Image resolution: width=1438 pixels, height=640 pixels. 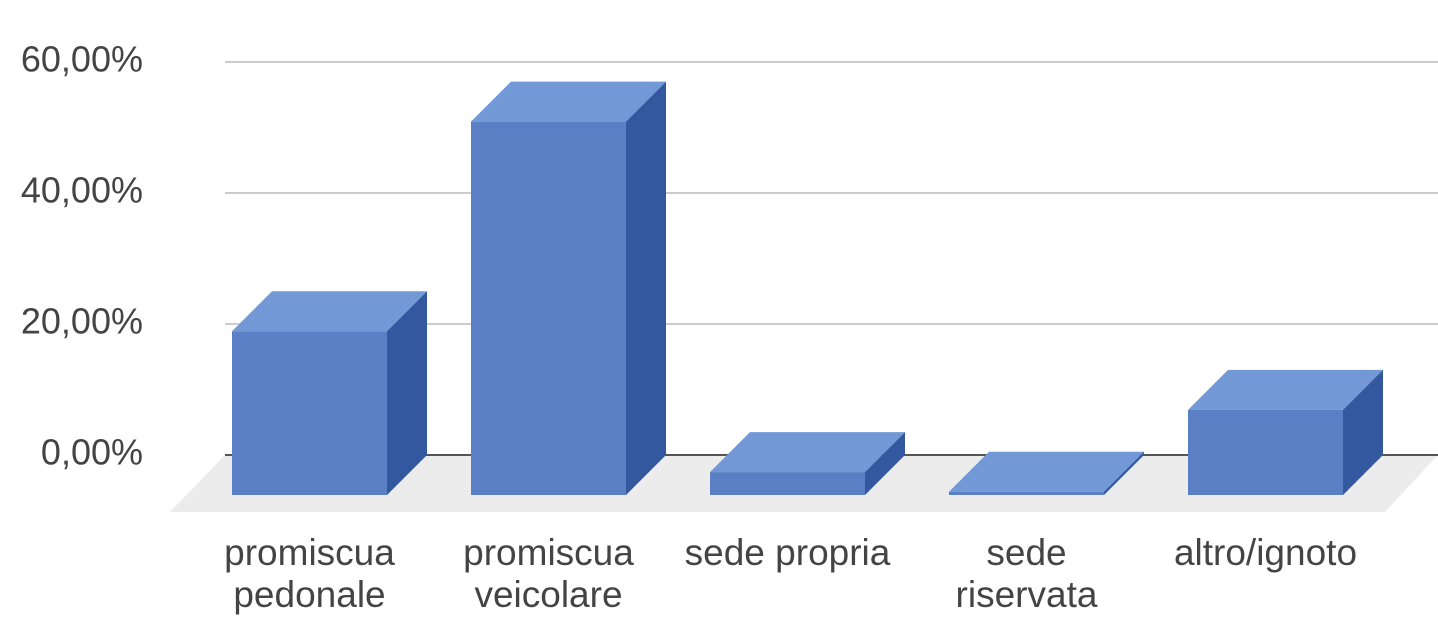 I want to click on y-tick-label: 60,00%, so click(x=82, y=59).